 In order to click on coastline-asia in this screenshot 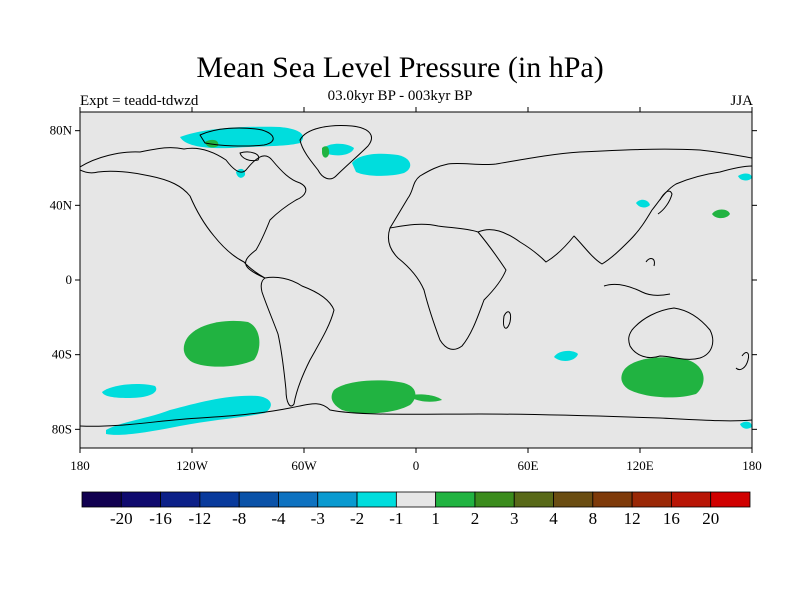, I will do `click(614, 215)`.